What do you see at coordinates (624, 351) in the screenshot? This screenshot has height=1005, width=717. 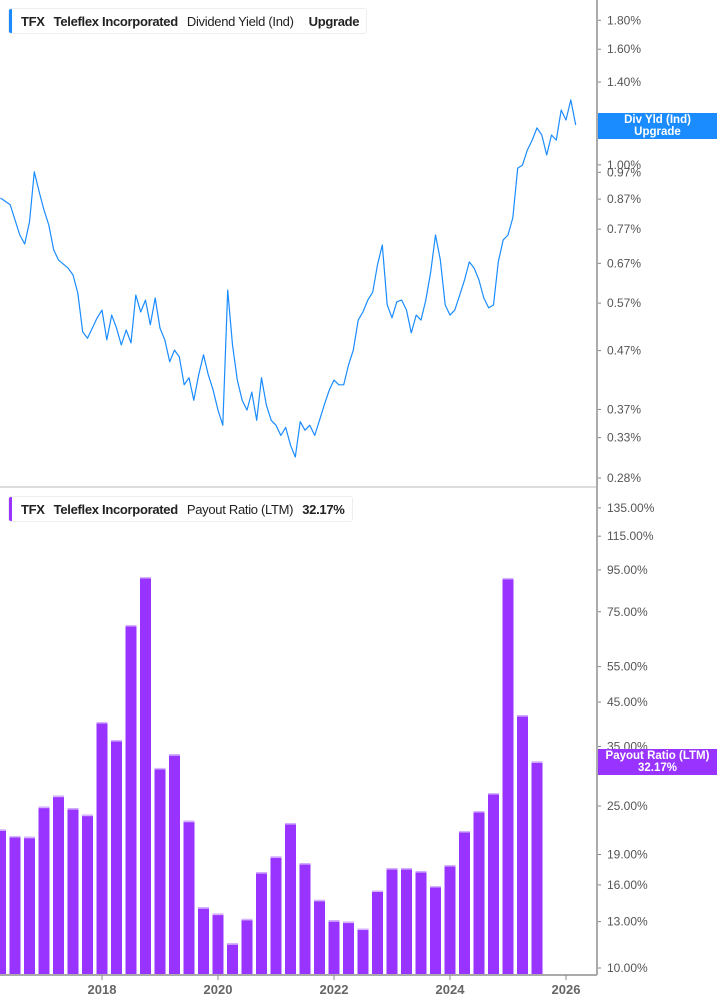 I see `y-tick-label: 0.47%` at bounding box center [624, 351].